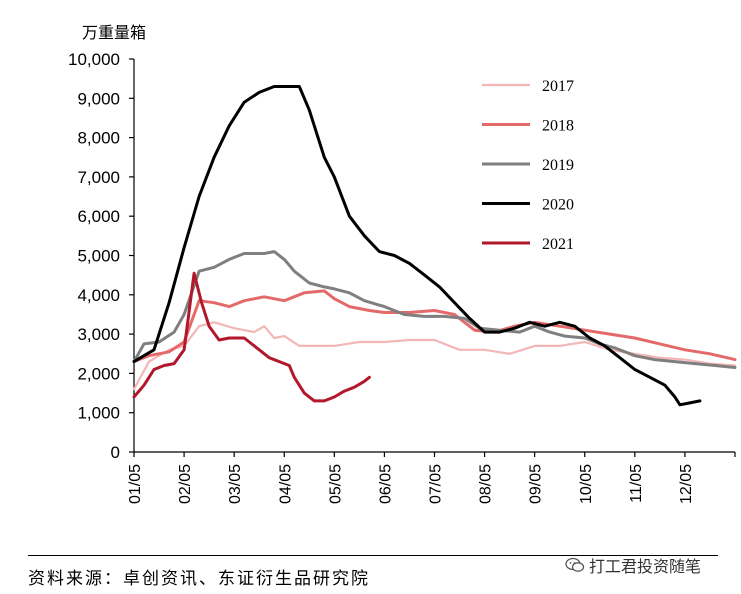  Describe the element at coordinates (528, 165) in the screenshot. I see `legend: 2017 2018 2019 2020 2021` at that location.